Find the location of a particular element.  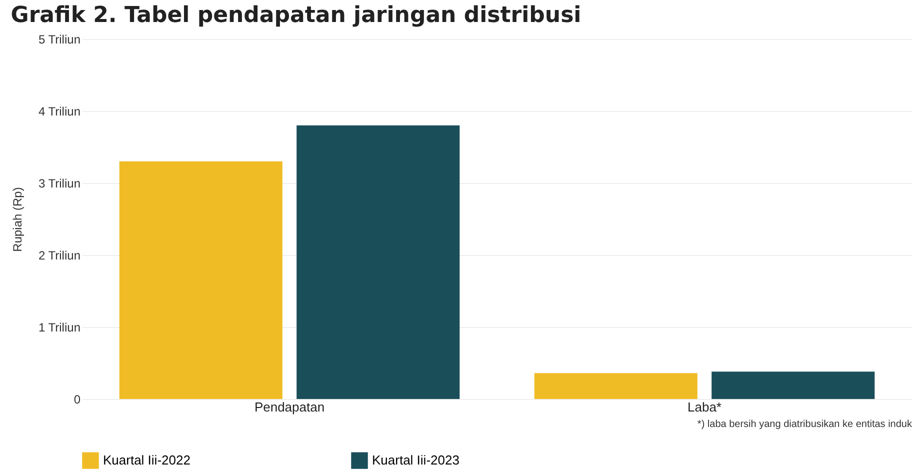

legend-label: Kuartal Iii-2023 is located at coordinates (416, 460).